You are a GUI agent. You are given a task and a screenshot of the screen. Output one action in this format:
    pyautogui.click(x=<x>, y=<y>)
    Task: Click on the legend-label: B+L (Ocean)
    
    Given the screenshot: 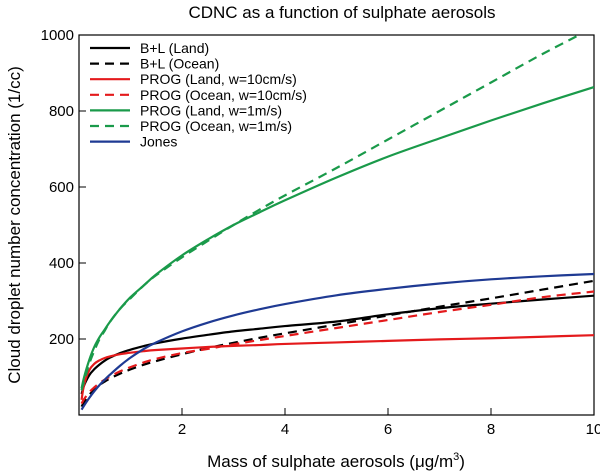 What is the action you would take?
    pyautogui.click(x=179, y=64)
    